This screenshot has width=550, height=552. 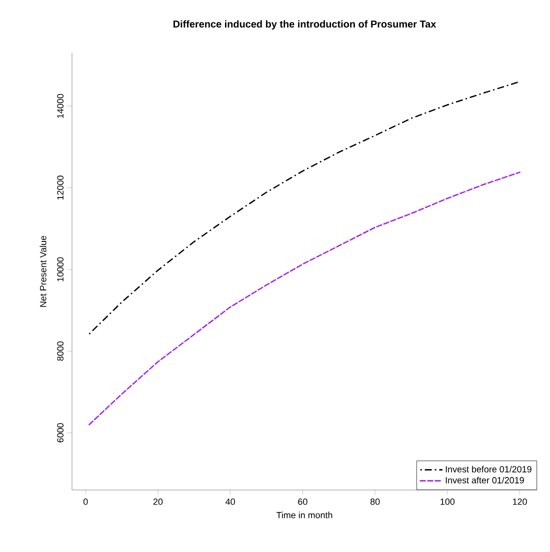 I want to click on y-tick-label: 10000, so click(x=60, y=269).